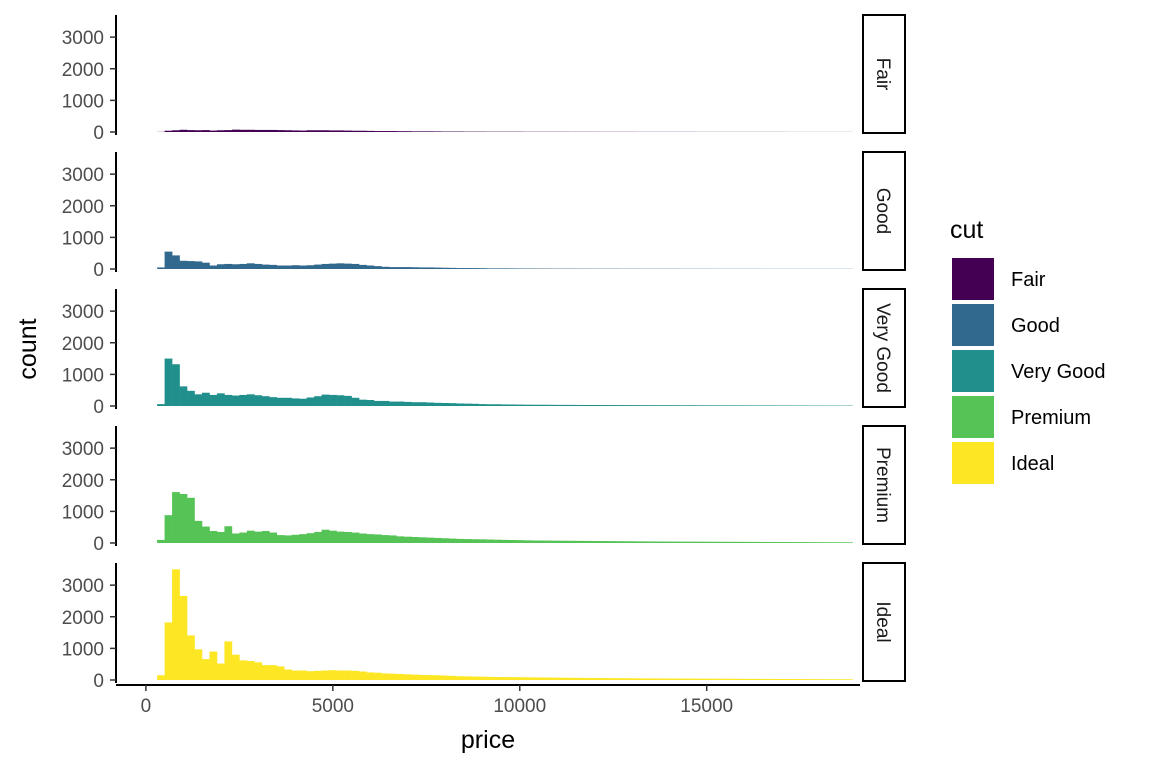  Describe the element at coordinates (882, 485) in the screenshot. I see `facet-strip-label: Premium` at that location.